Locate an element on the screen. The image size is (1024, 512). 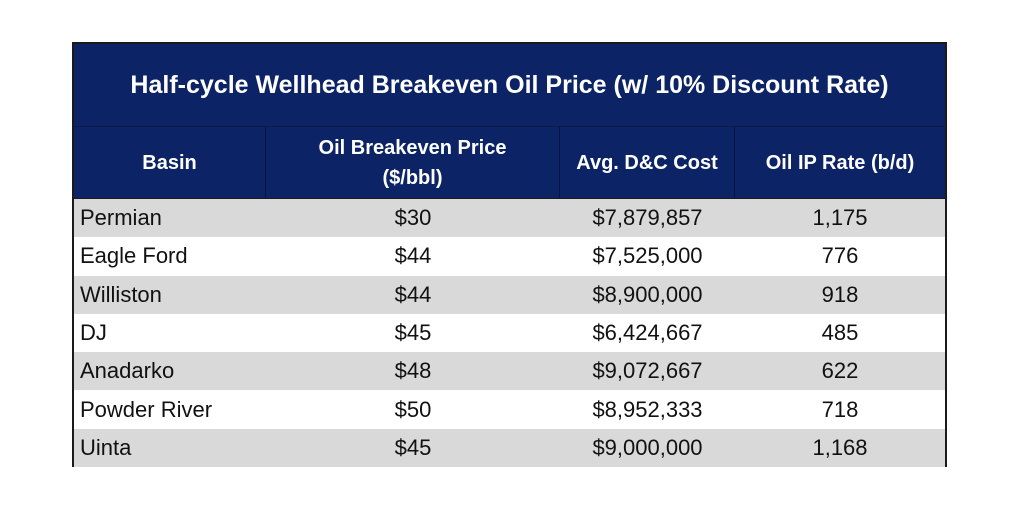
cell-ip-rate: 918 is located at coordinates (840, 294).